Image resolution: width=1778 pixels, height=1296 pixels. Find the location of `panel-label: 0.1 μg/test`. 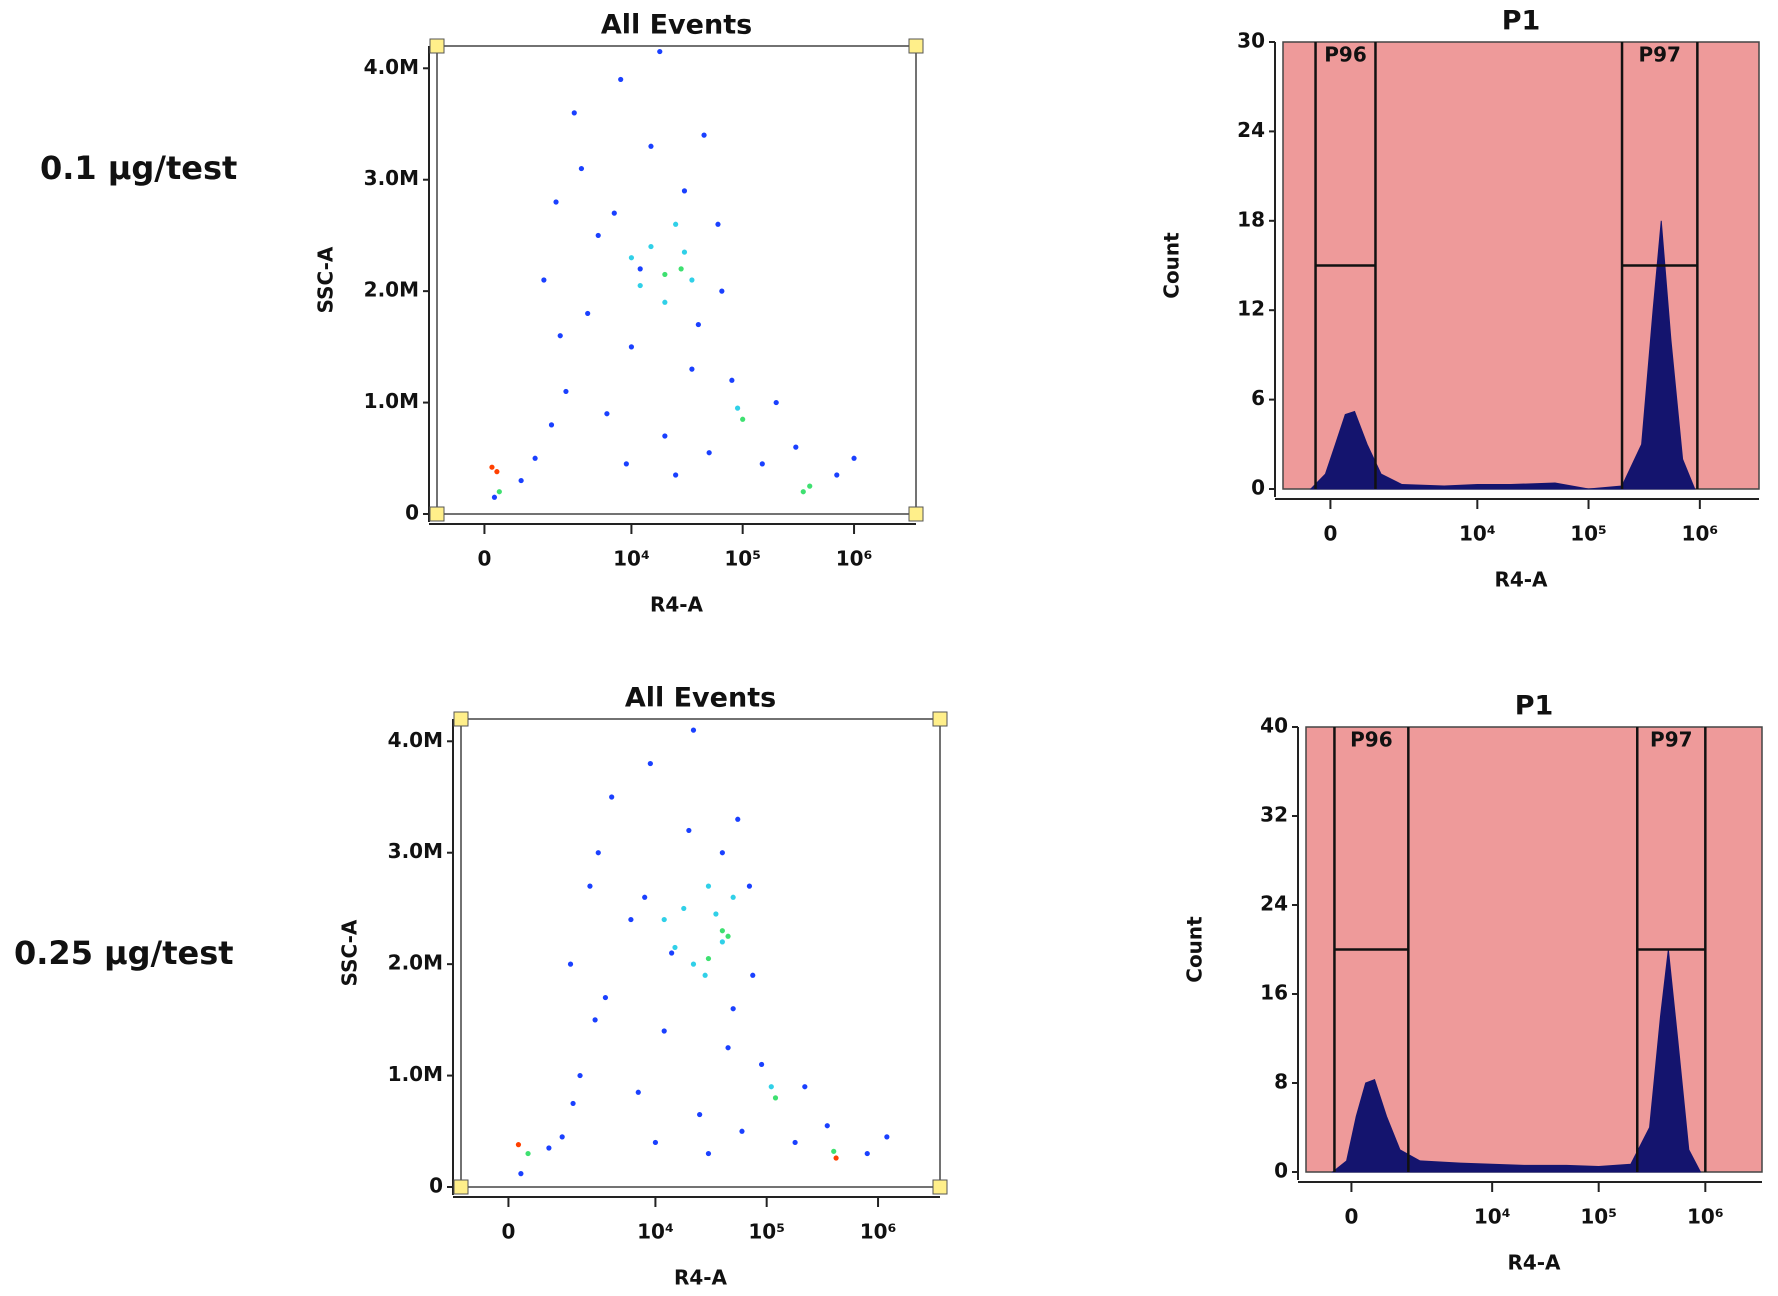

panel-label: 0.1 μg/test is located at coordinates (138, 168).